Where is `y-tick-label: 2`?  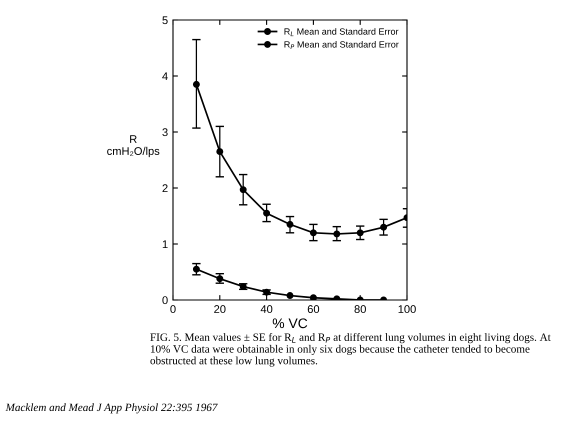
y-tick-label: 2 is located at coordinates (165, 188).